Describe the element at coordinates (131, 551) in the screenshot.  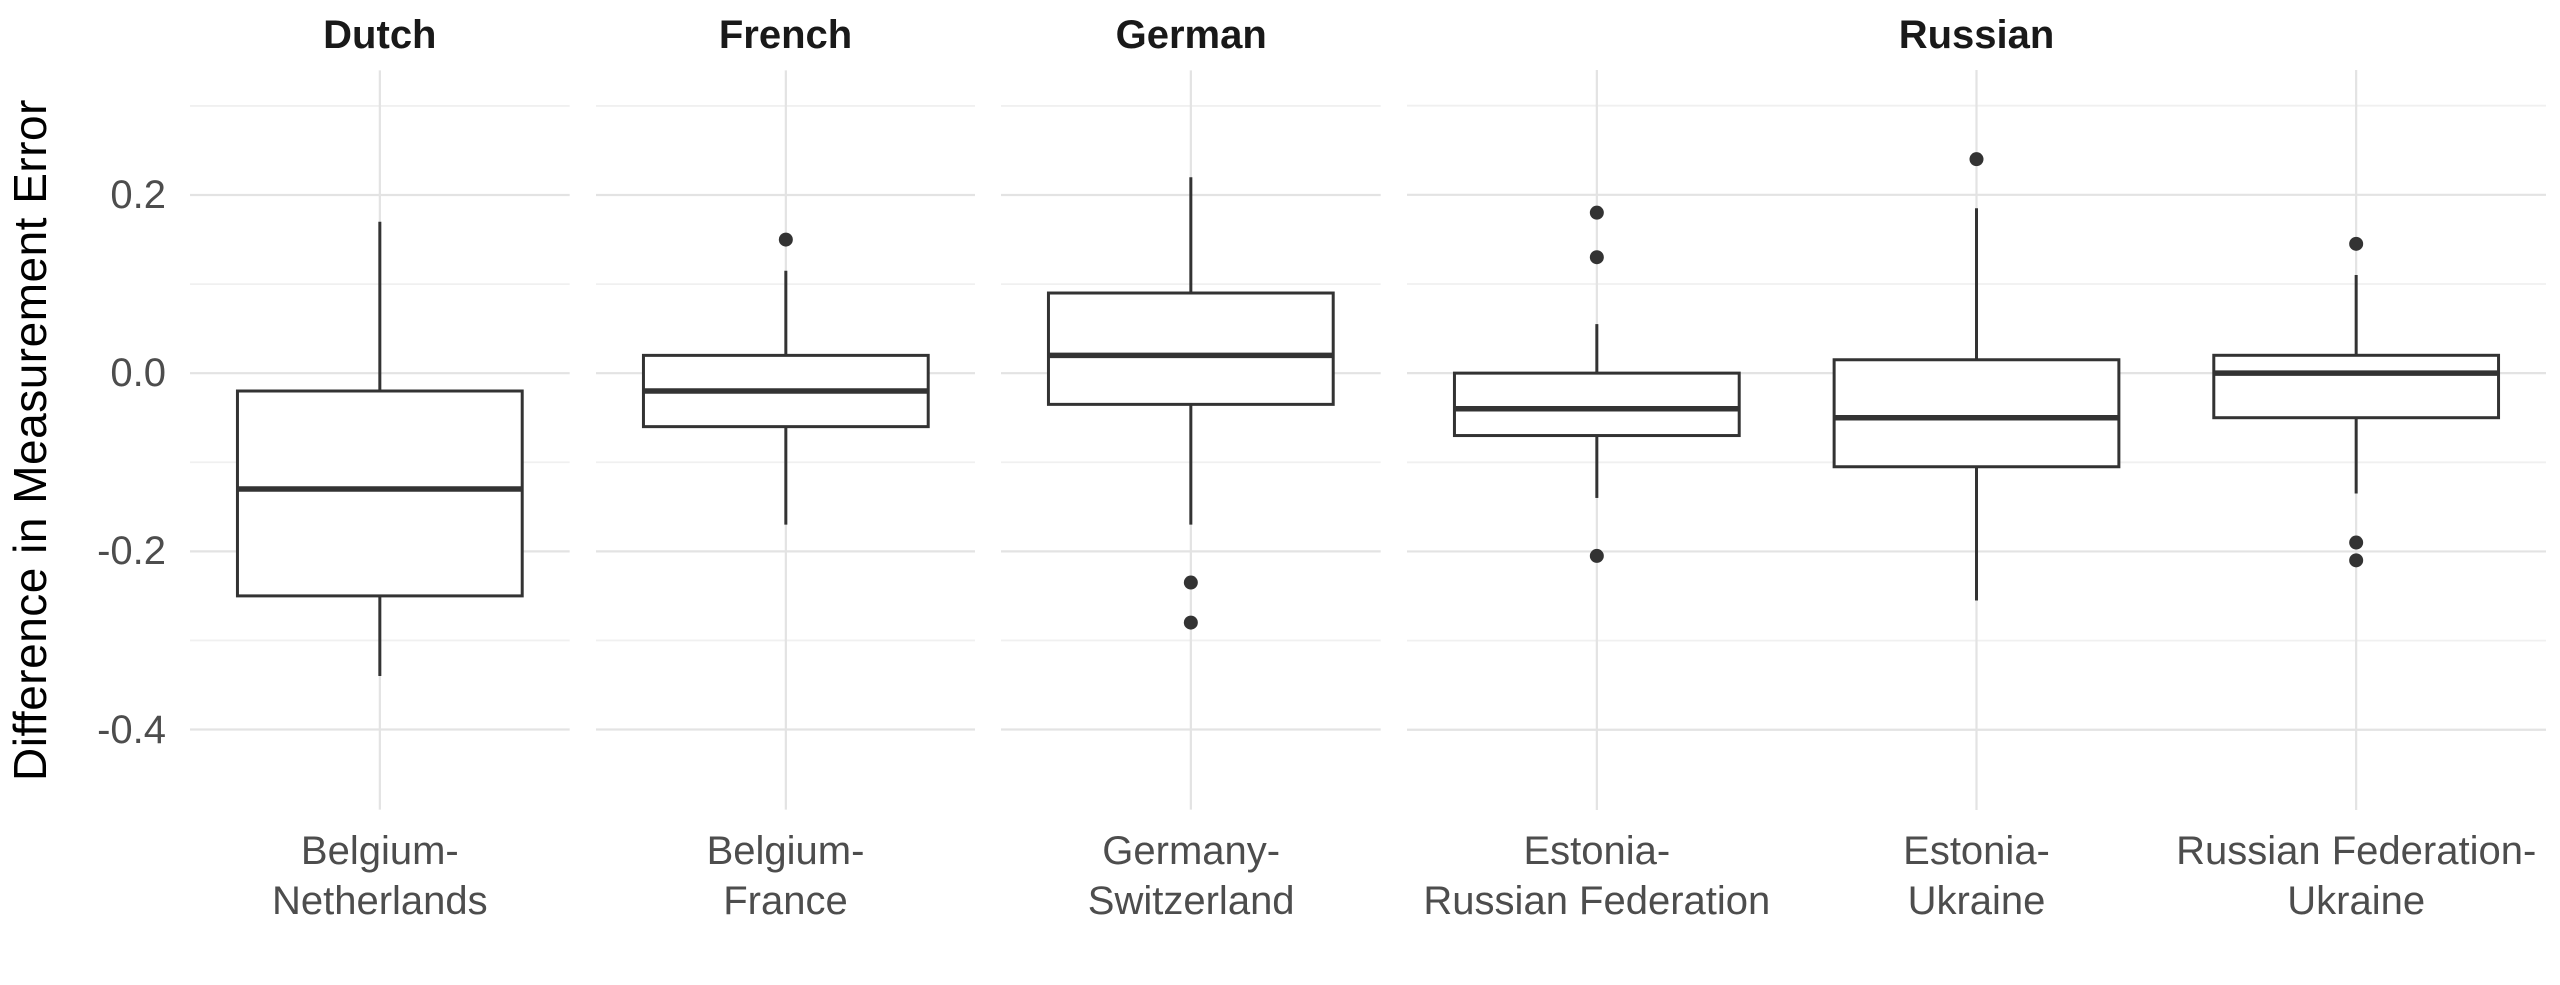
I see `y-axis-tick-label: -0.2` at that location.